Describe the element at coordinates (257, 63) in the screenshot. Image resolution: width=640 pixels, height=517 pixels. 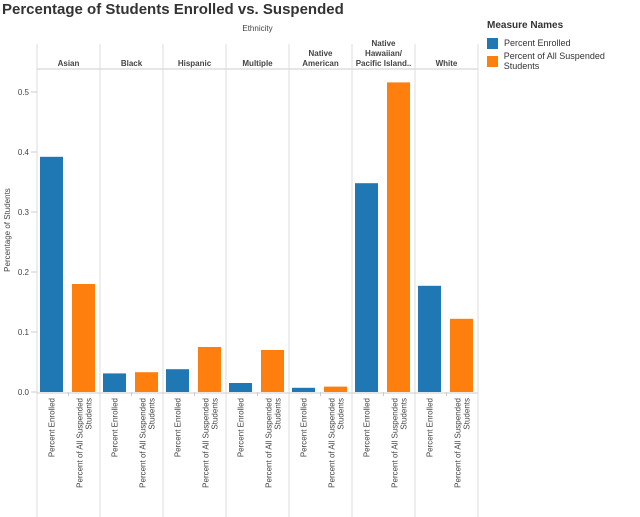
I see `category-label: Multiple` at that location.